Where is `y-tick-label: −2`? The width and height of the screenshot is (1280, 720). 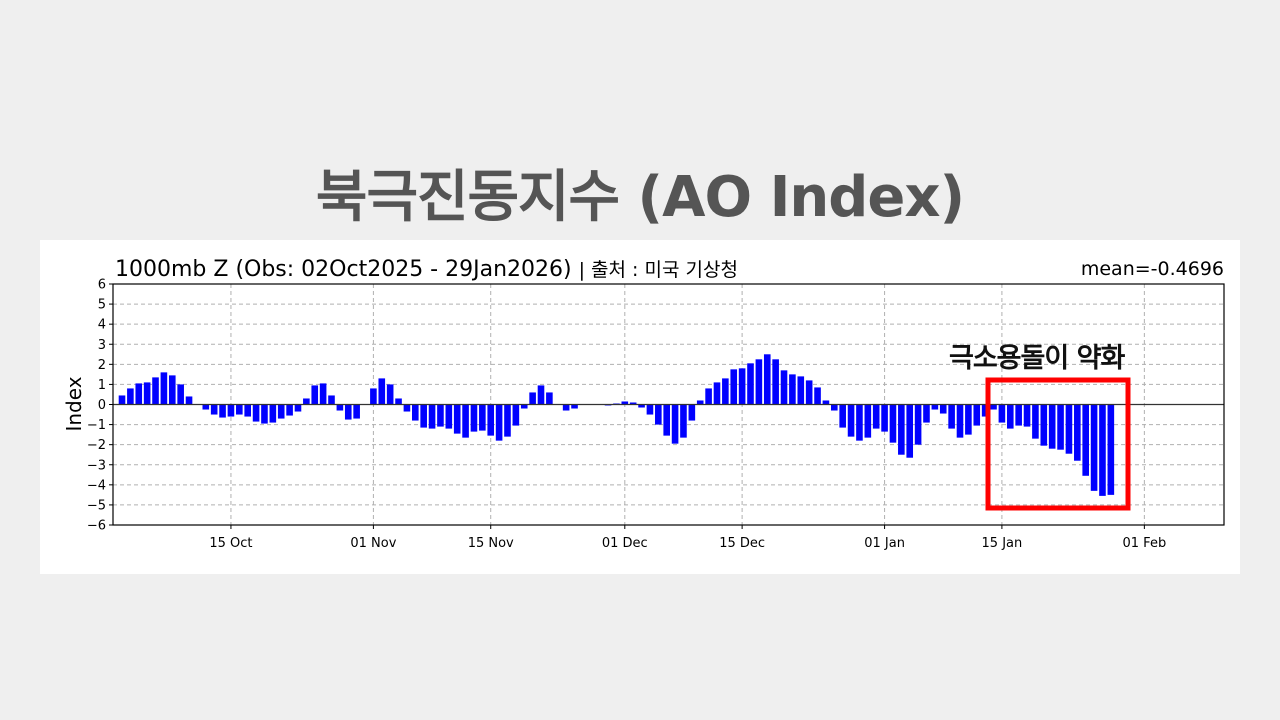 y-tick-label: −2 is located at coordinates (96, 445).